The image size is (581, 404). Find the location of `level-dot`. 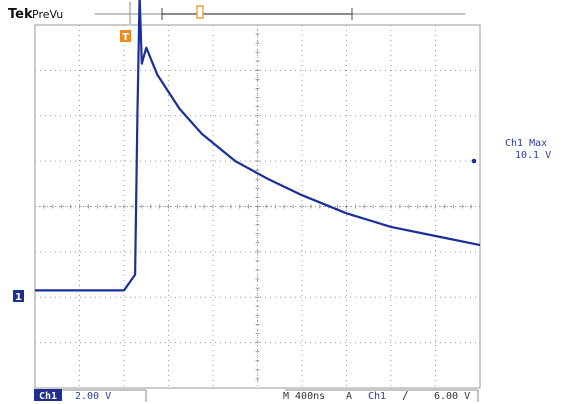

level-dot is located at coordinates (474, 161).